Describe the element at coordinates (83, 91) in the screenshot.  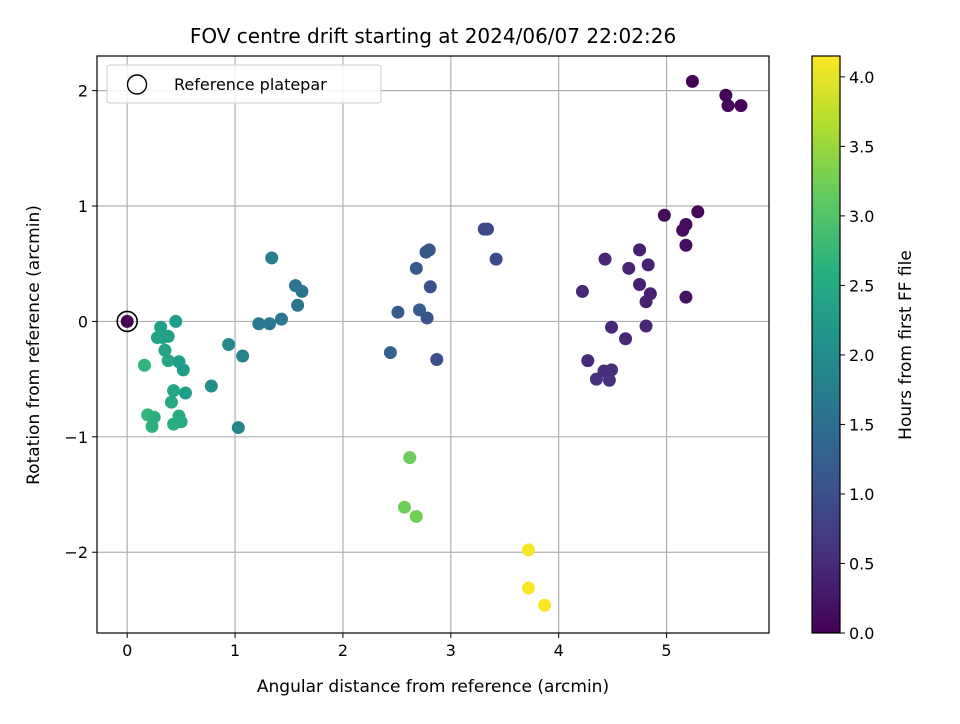
I see `y-tick-label: 2` at that location.